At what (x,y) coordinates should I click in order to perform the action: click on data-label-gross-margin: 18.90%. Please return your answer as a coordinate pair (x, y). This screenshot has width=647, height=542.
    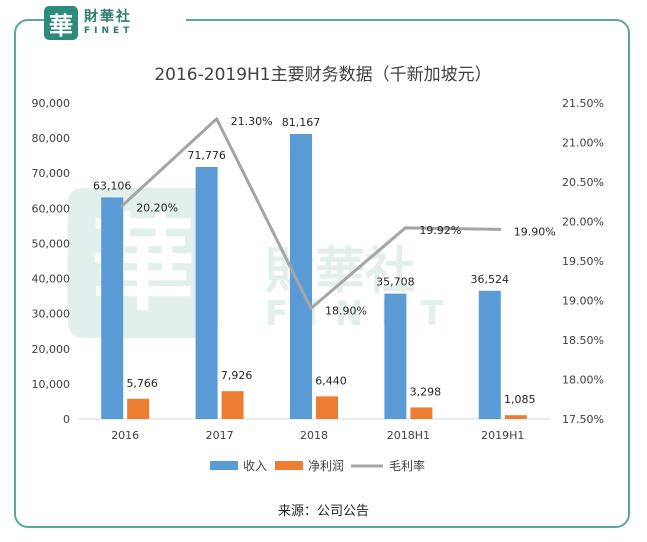
    Looking at the image, I should click on (346, 310).